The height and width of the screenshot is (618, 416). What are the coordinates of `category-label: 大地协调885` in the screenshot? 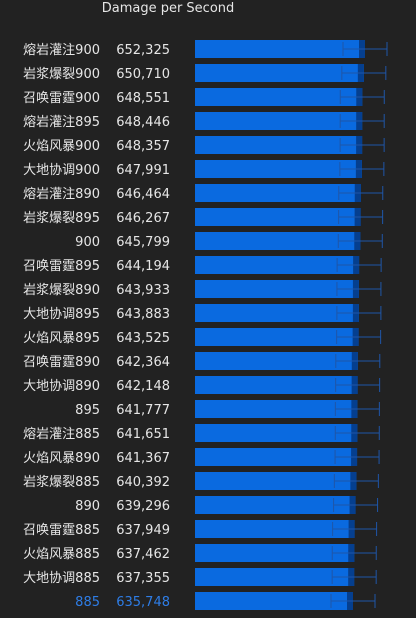 It's located at (61, 578).